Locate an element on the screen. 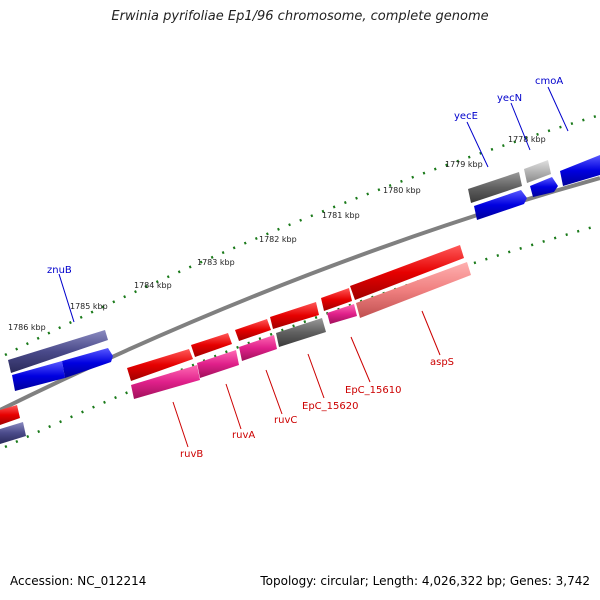  gene-aspS-upper is located at coordinates (407, 272).